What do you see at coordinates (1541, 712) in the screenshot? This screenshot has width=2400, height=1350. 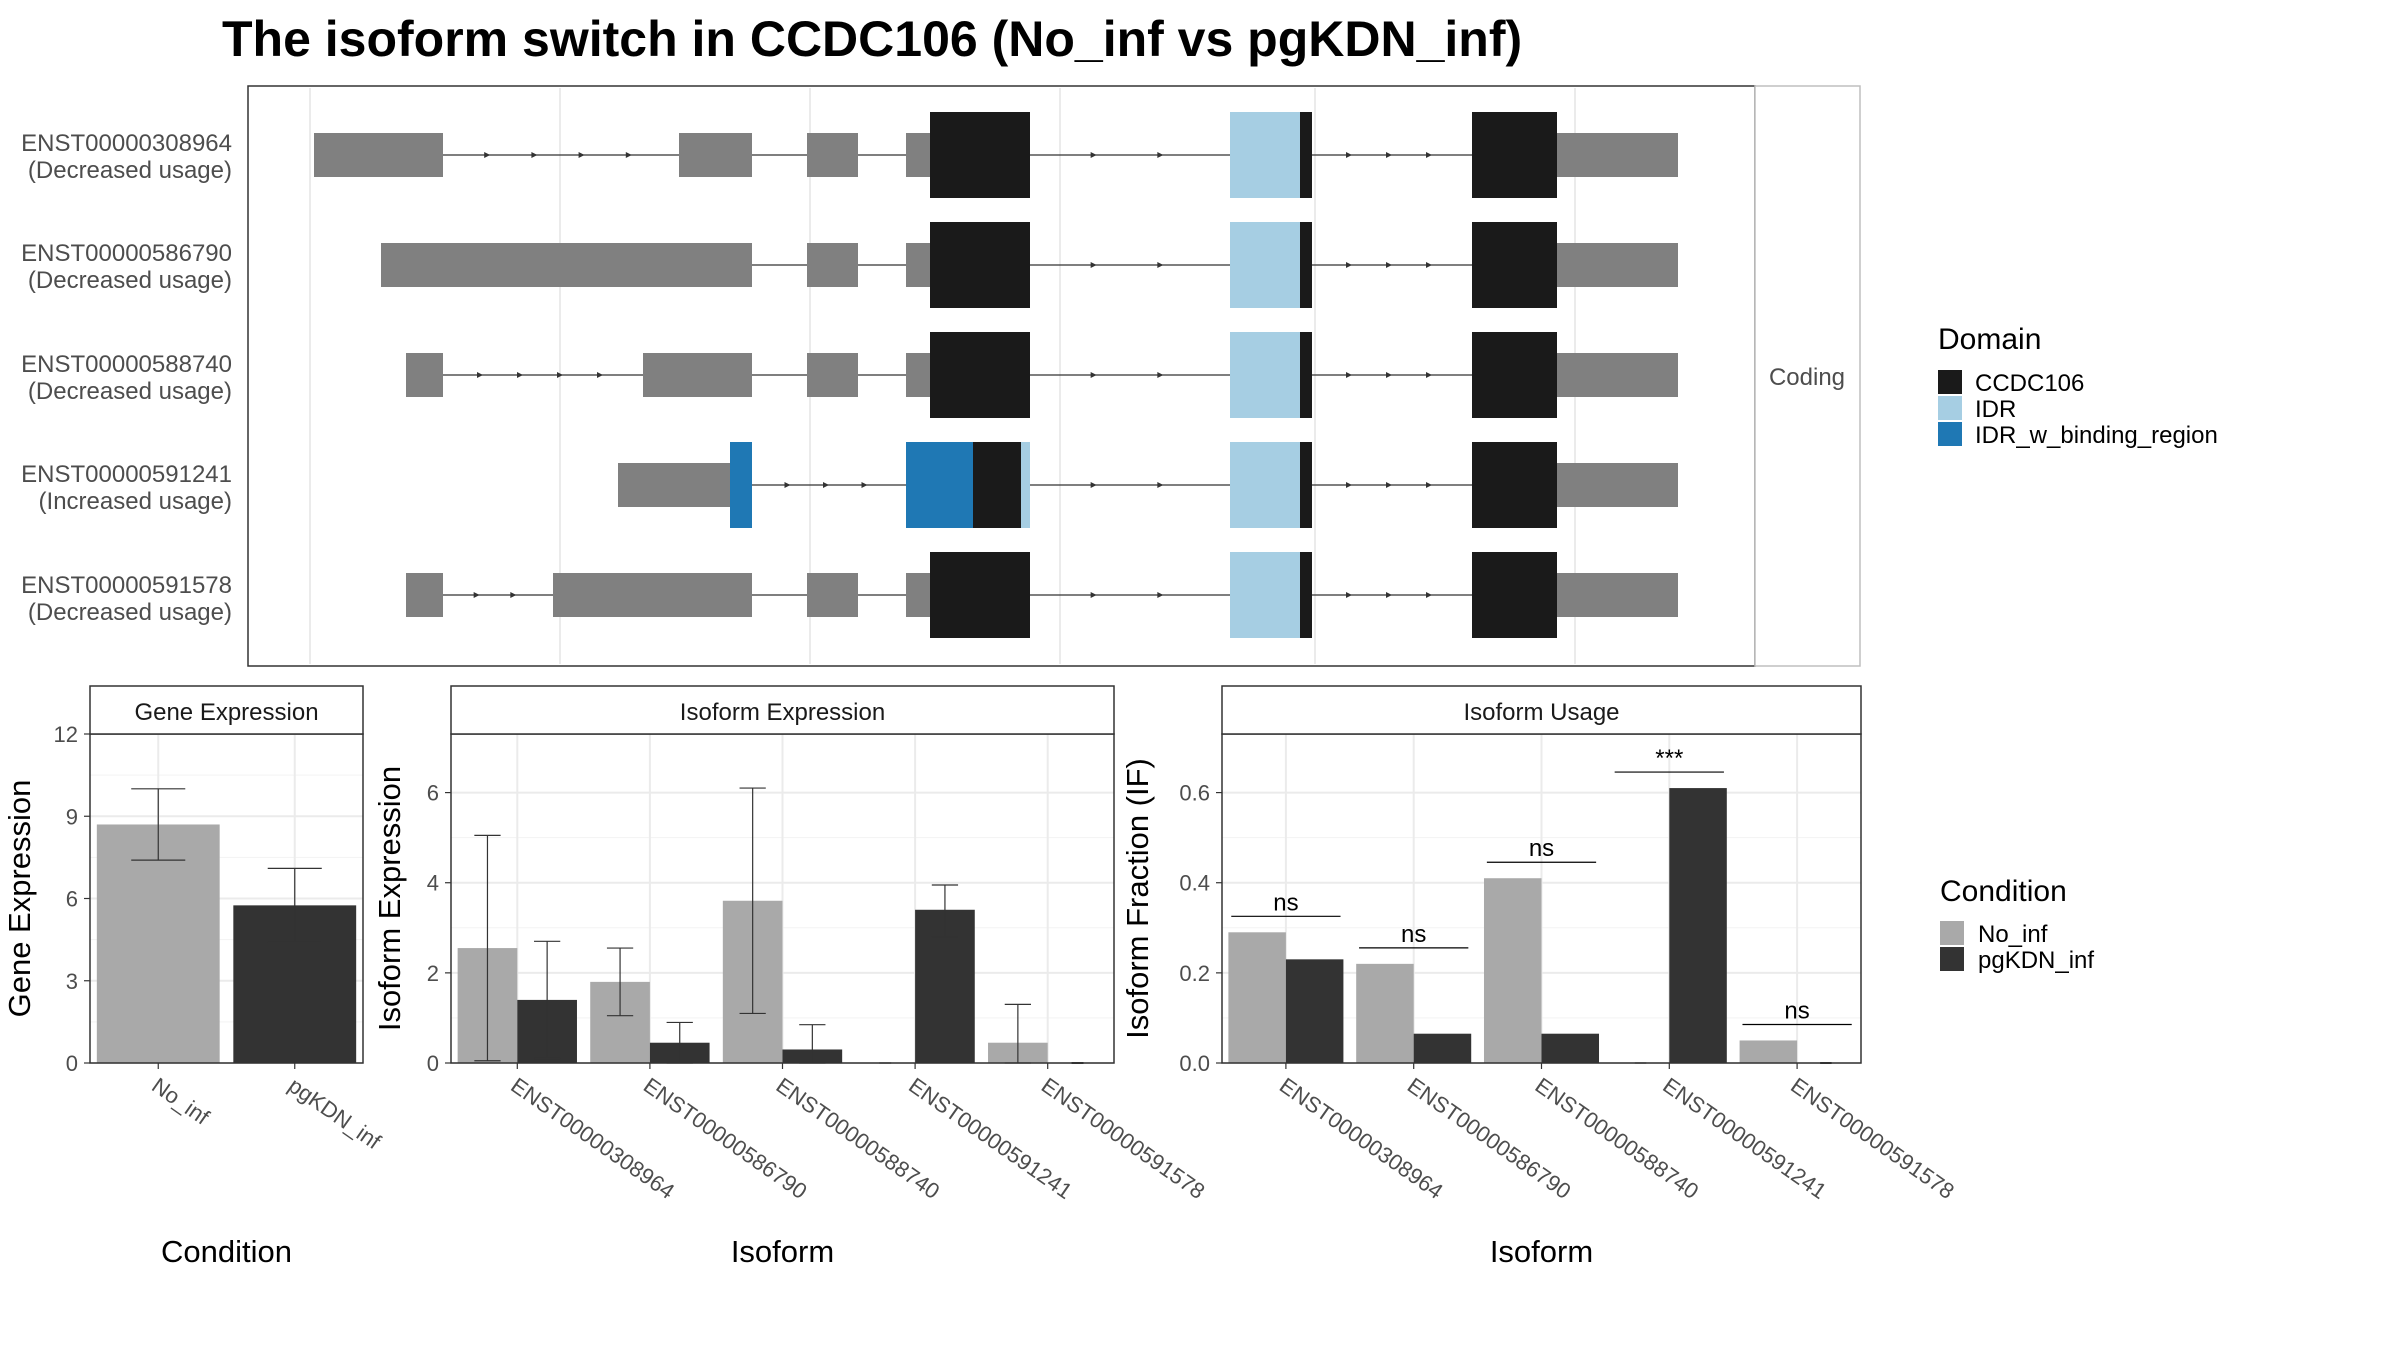 I see `panel-strip-label: Isoform Usage` at bounding box center [1541, 712].